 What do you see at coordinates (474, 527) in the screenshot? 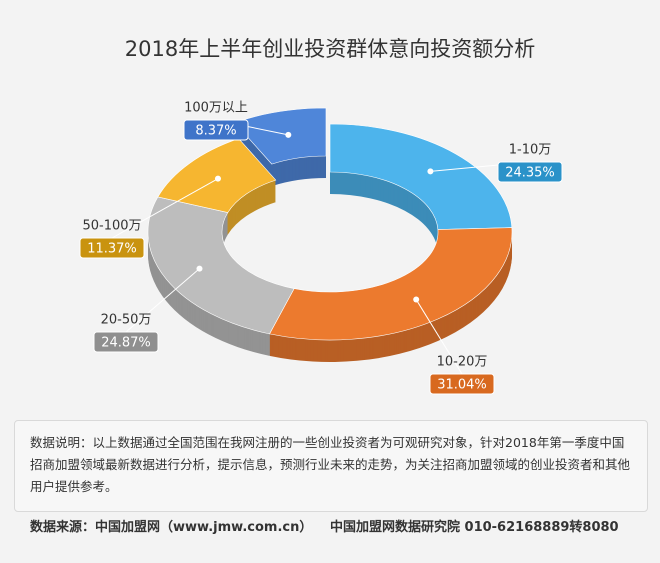
I see `source-org: 中国加盟网数据研究院 010-62168889转8080` at bounding box center [474, 527].